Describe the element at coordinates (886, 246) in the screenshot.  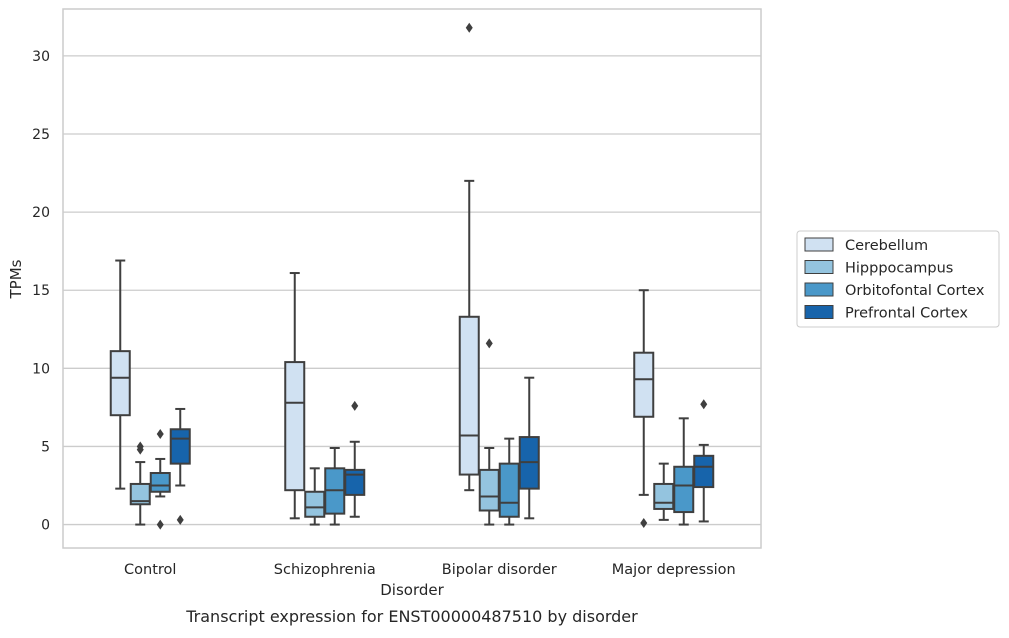
I see `legend-label: Cerebellum` at that location.